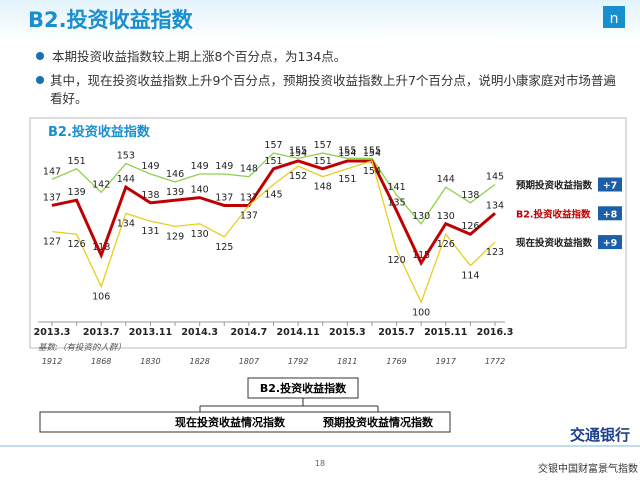  I want to click on data-label: 127, so click(52, 242).